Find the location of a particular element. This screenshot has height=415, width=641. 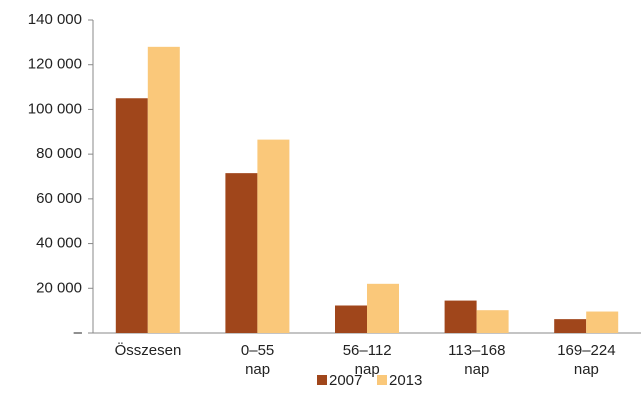

legend-label: 2007 is located at coordinates (345, 380).